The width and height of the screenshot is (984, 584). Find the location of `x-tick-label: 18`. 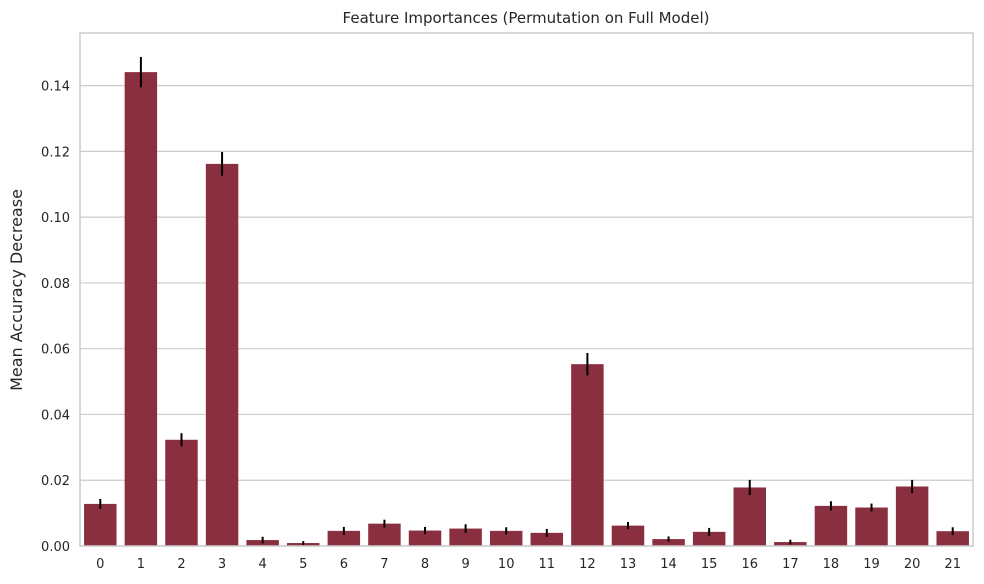

x-tick-label: 18 is located at coordinates (831, 564).